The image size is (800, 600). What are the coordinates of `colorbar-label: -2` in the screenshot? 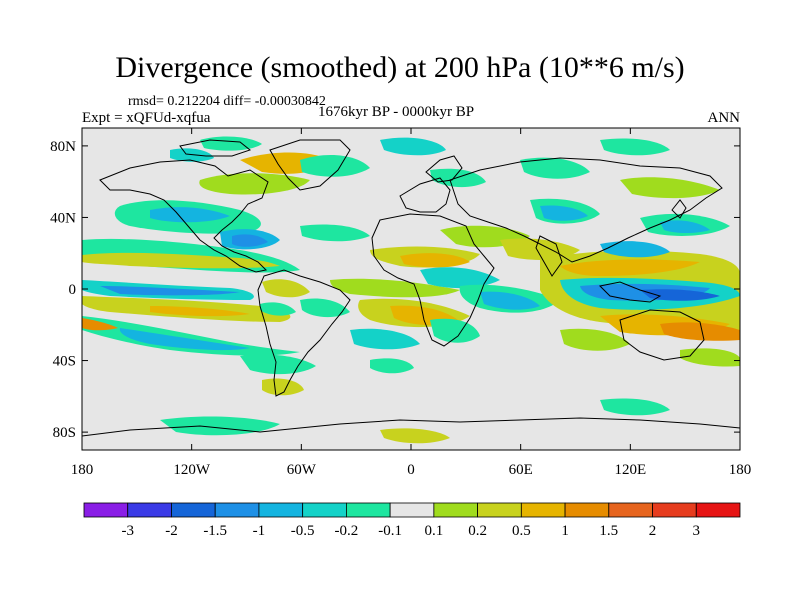 It's located at (171, 531).